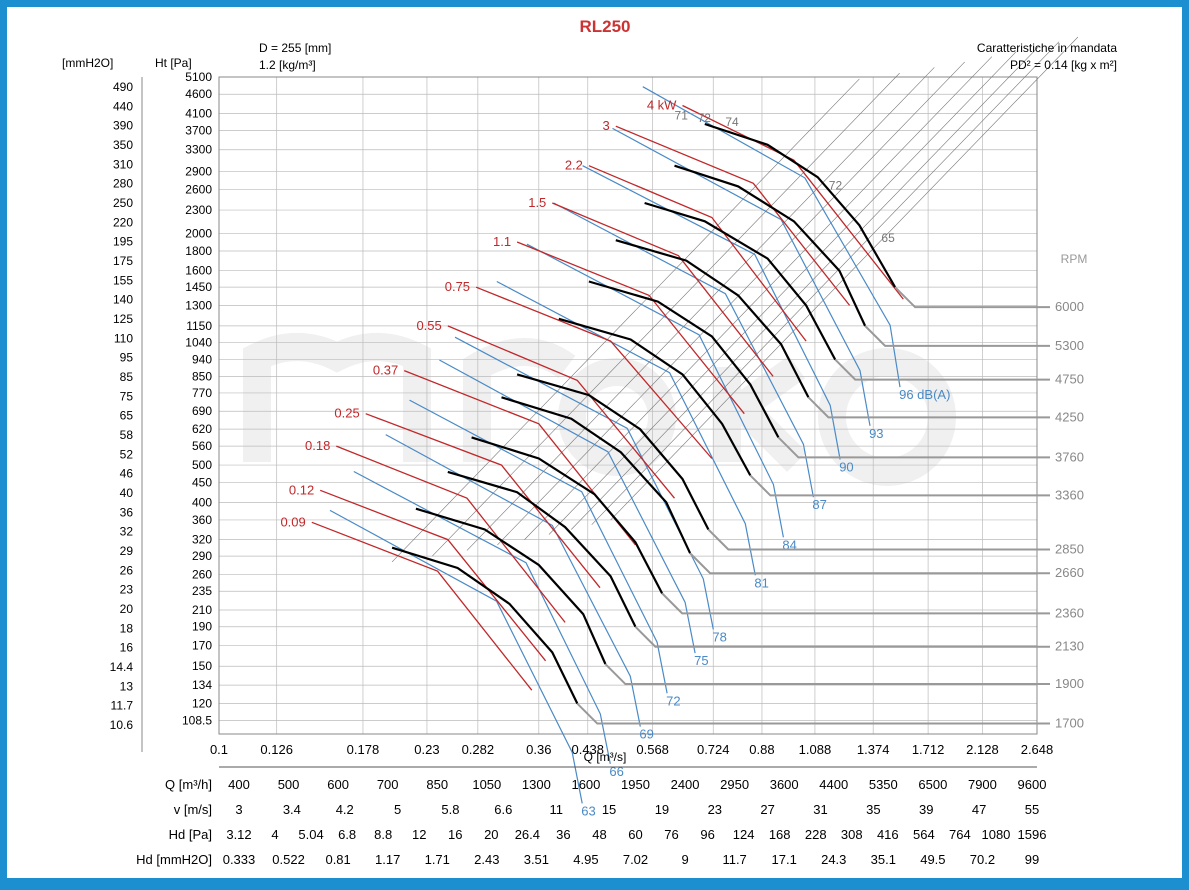 The image size is (1189, 890). I want to click on table-cell: 5.04, so click(310, 834).